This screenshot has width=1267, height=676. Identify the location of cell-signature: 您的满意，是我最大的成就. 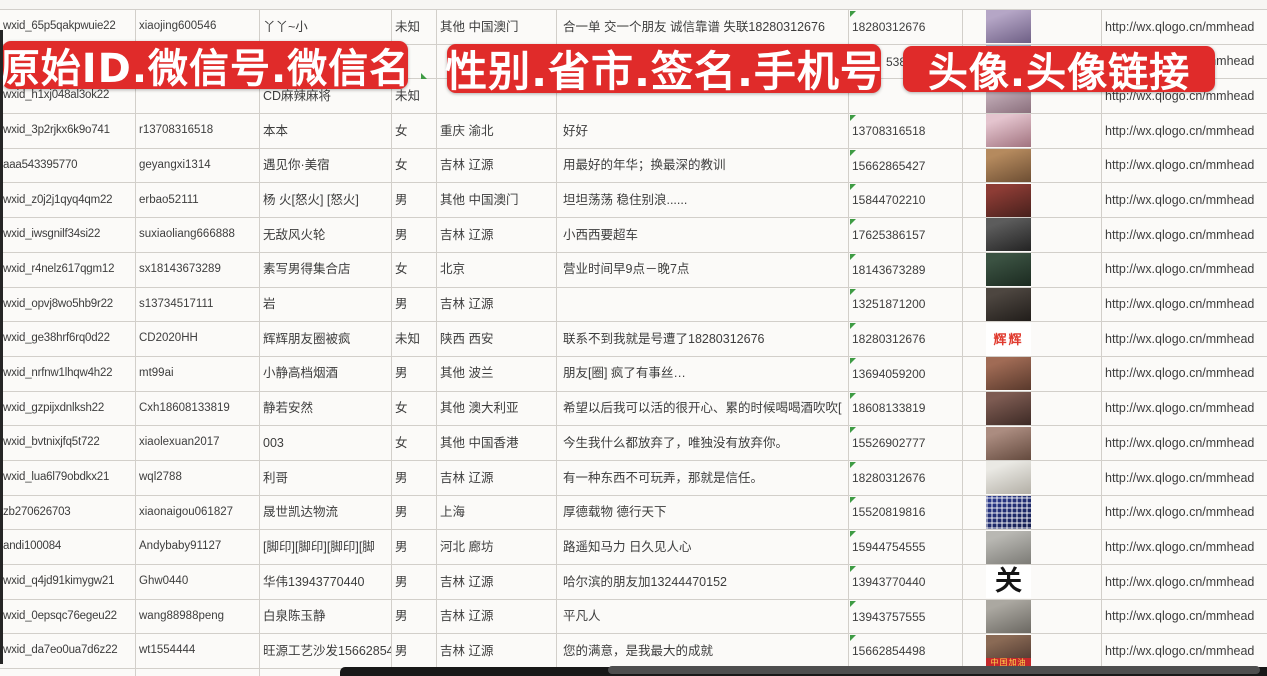
(703, 651).